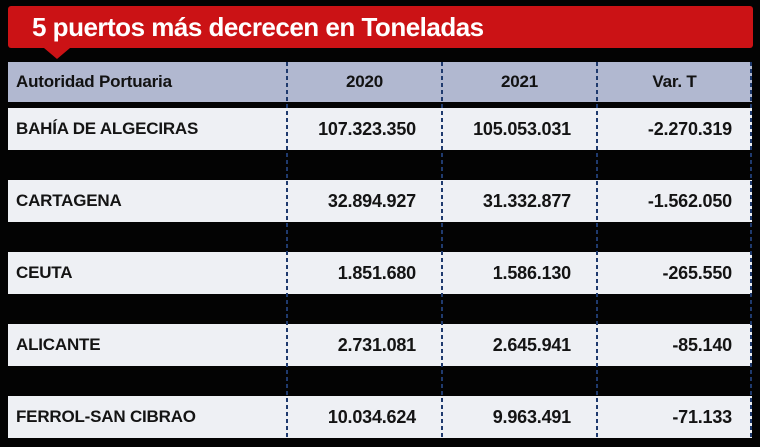 Image resolution: width=760 pixels, height=447 pixels. Describe the element at coordinates (702, 416) in the screenshot. I see `value-var-t: -71.133` at that location.